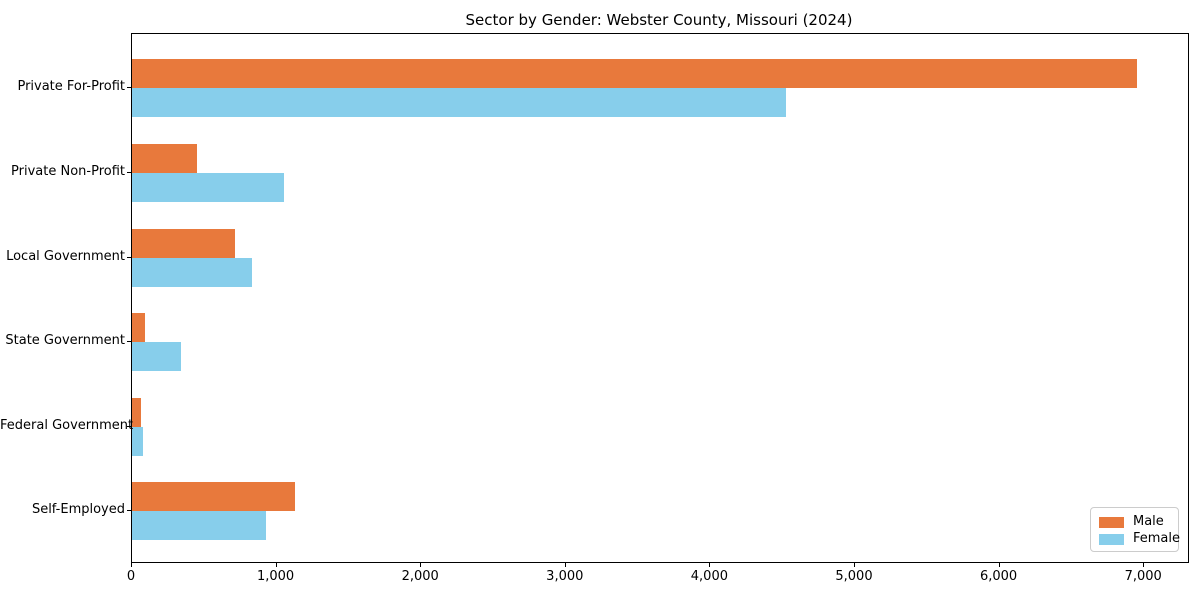 The height and width of the screenshot is (600, 1200). Describe the element at coordinates (1111, 522) in the screenshot. I see `legend-swatch-male` at that location.